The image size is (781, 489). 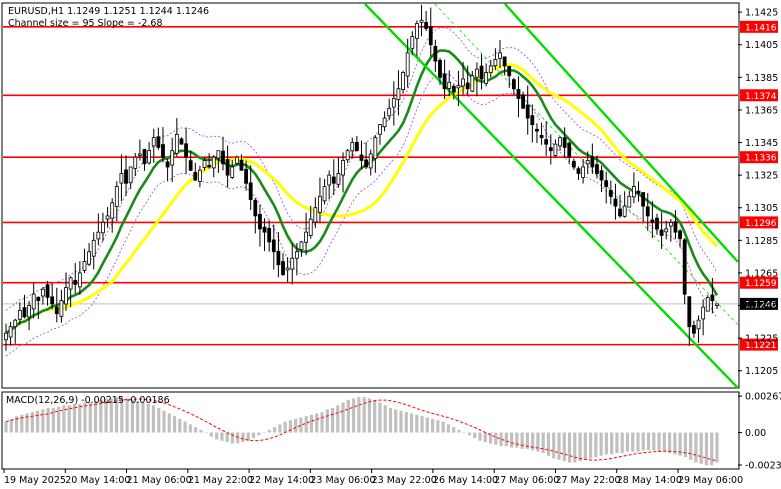 I want to click on price-tick-label: 1.1365, so click(x=761, y=110).